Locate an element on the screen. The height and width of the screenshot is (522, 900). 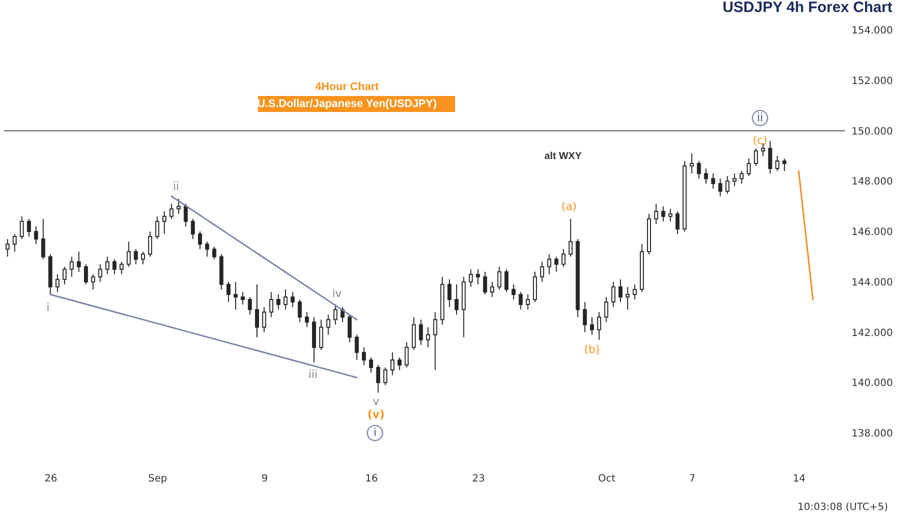
x-tick-label: 14 is located at coordinates (799, 479).